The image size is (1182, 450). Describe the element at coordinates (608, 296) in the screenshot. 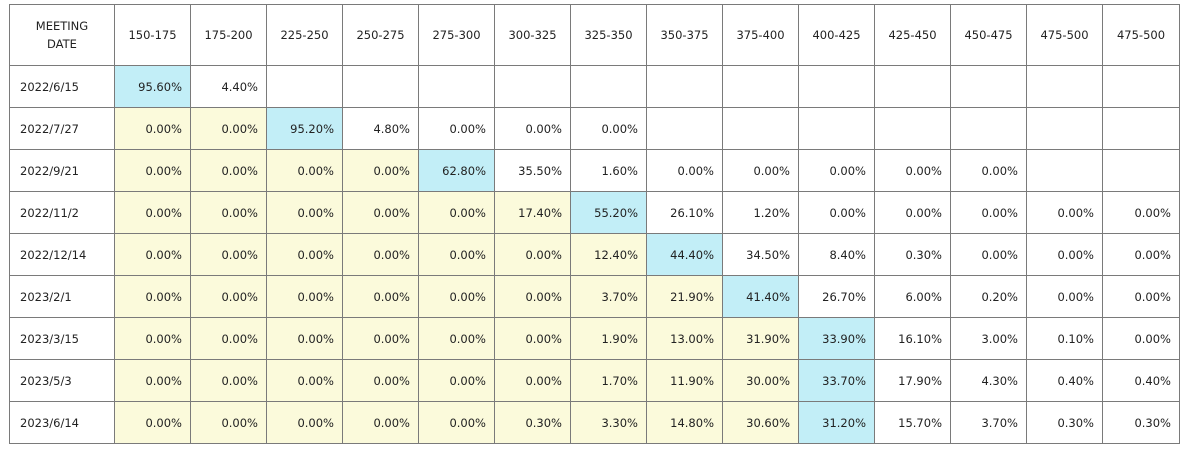

I see `probability-cell: 3.70%` at that location.